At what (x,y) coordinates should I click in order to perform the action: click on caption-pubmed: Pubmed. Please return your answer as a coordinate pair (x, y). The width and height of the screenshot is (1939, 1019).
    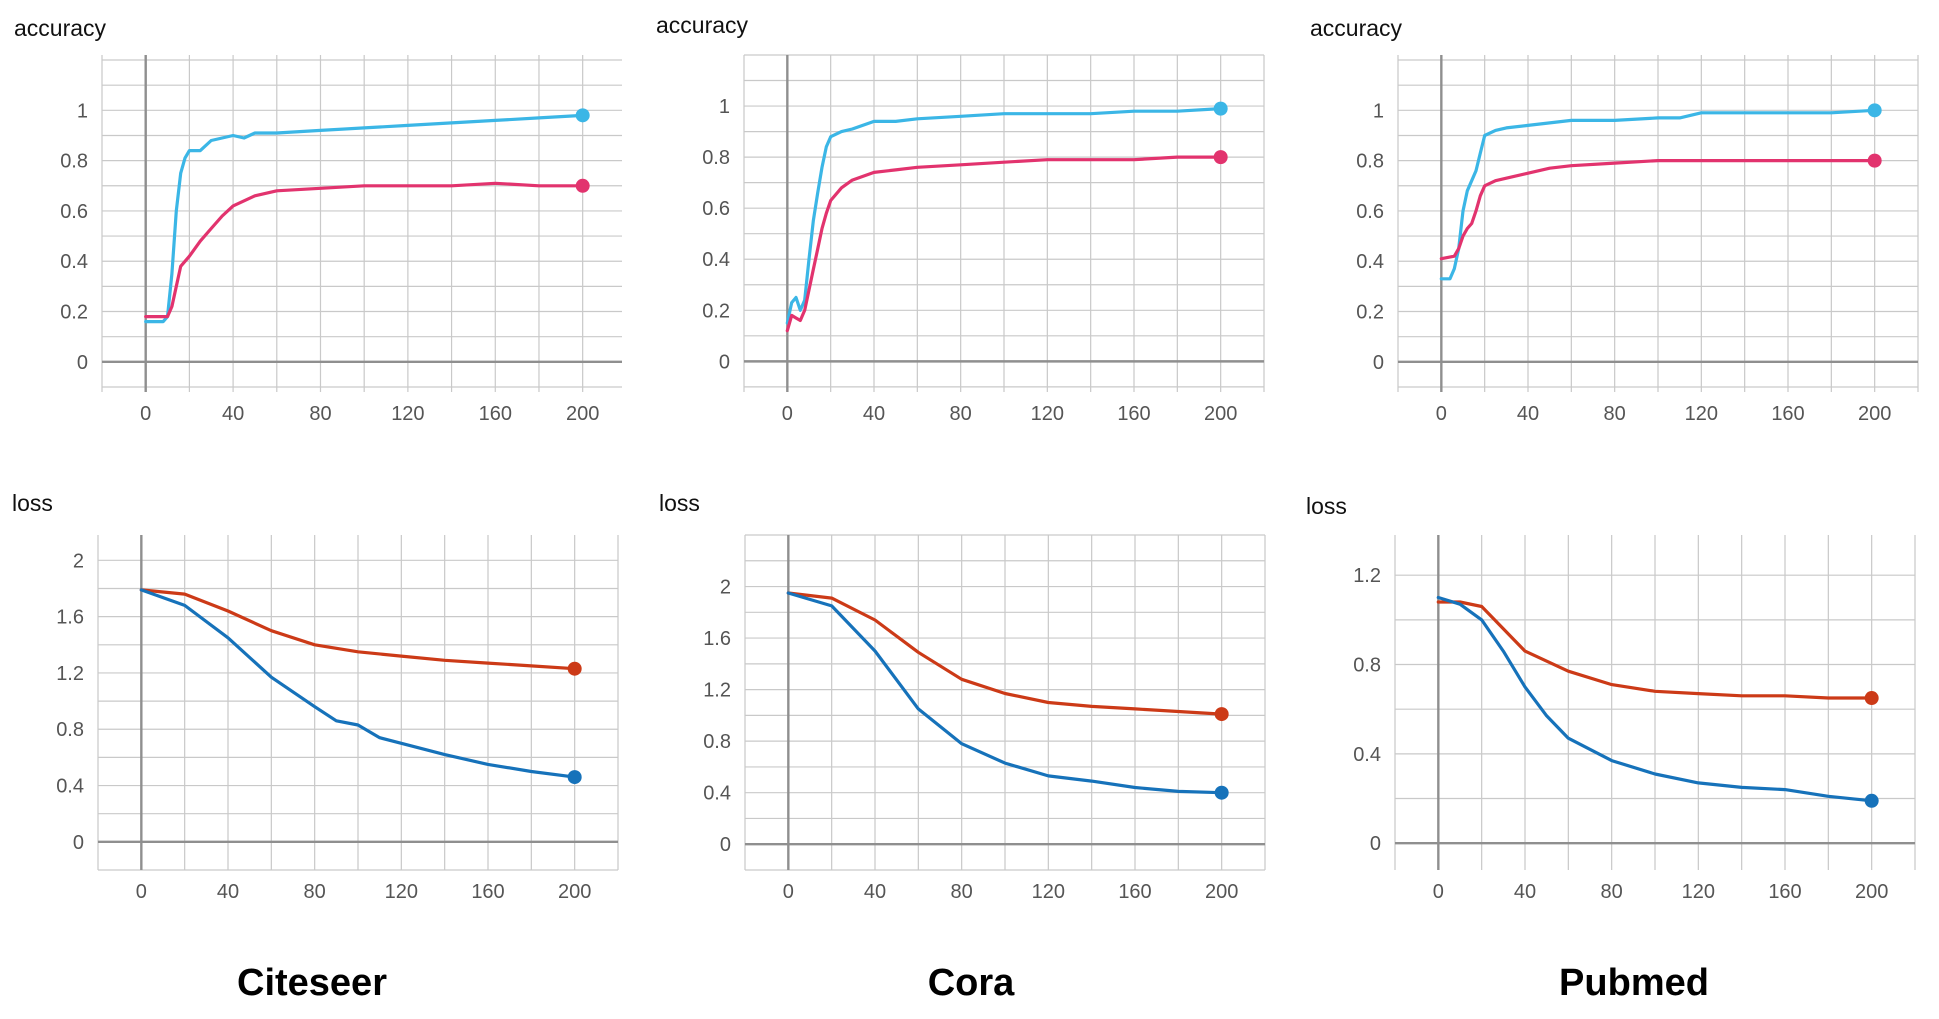
    Looking at the image, I should click on (1634, 983).